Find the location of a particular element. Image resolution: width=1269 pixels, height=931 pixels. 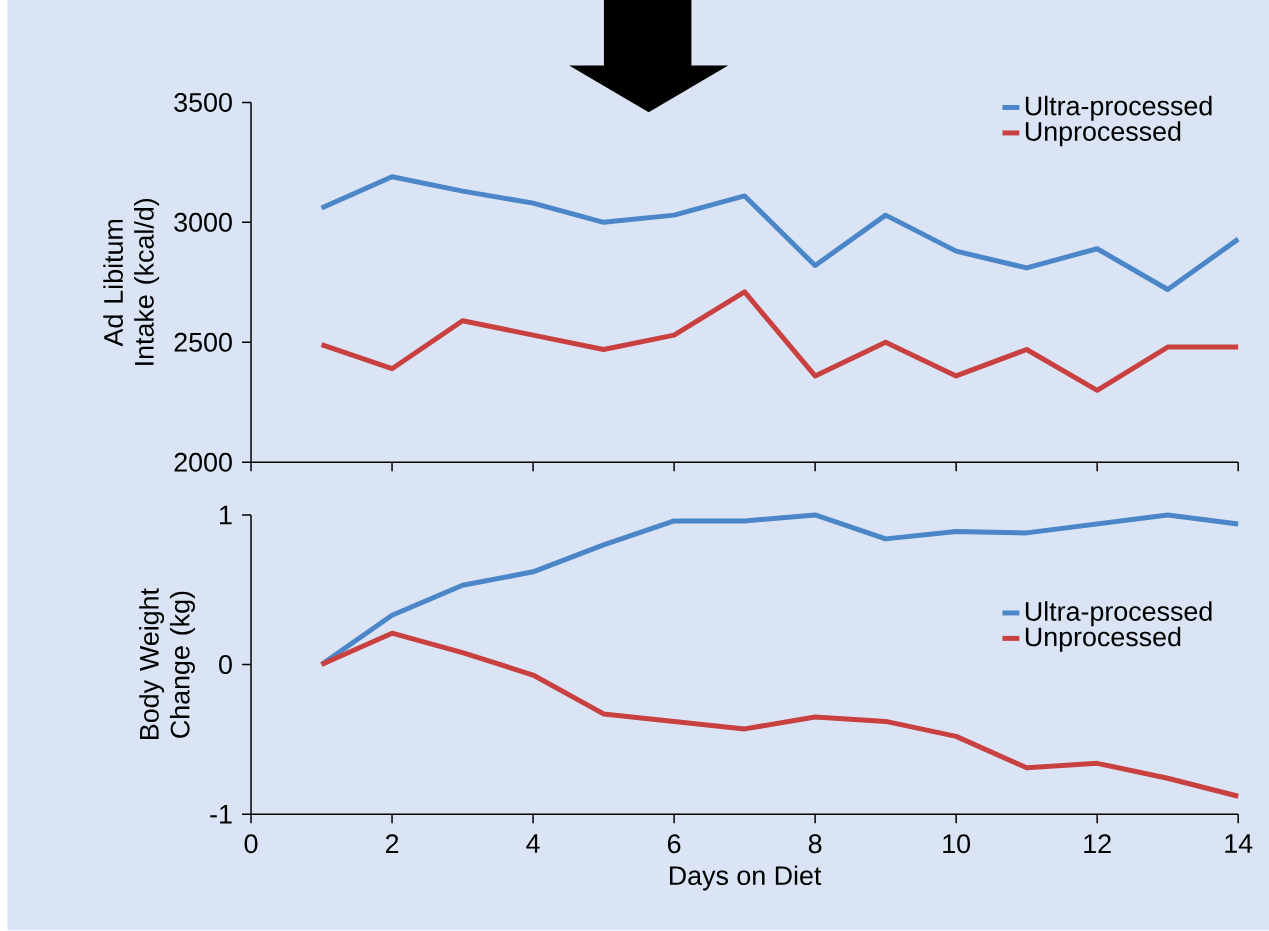

x-tick-label: 10 is located at coordinates (957, 844).